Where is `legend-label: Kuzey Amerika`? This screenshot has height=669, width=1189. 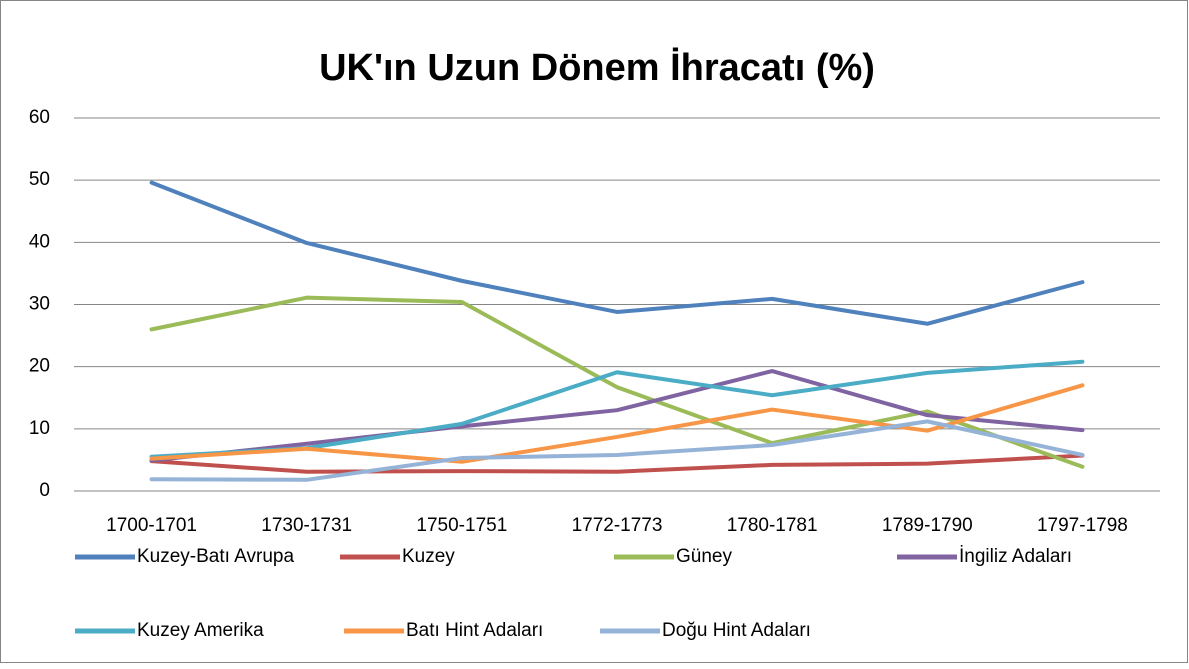 legend-label: Kuzey Amerika is located at coordinates (200, 630).